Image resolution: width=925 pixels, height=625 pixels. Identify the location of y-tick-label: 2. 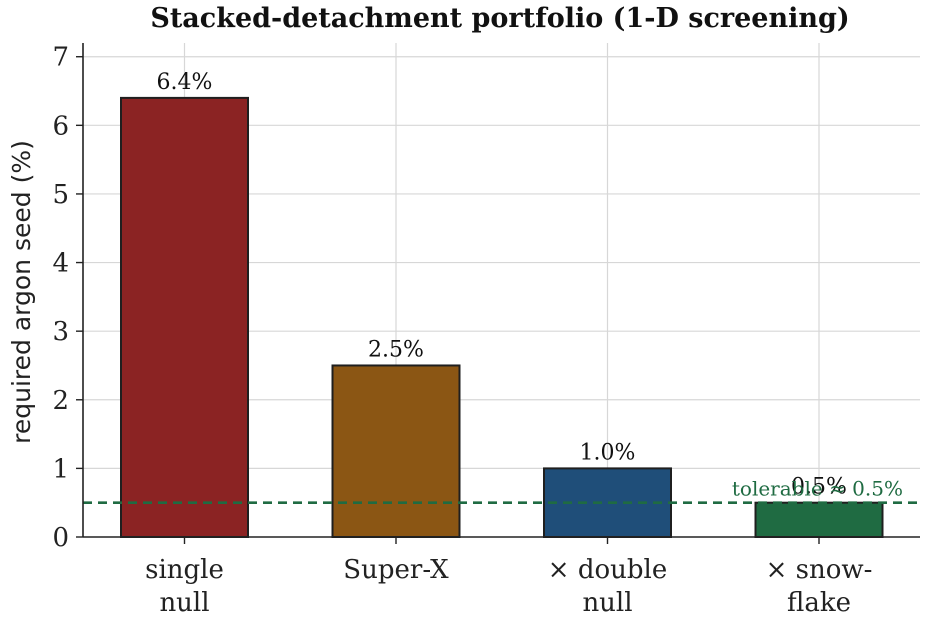
(60, 401).